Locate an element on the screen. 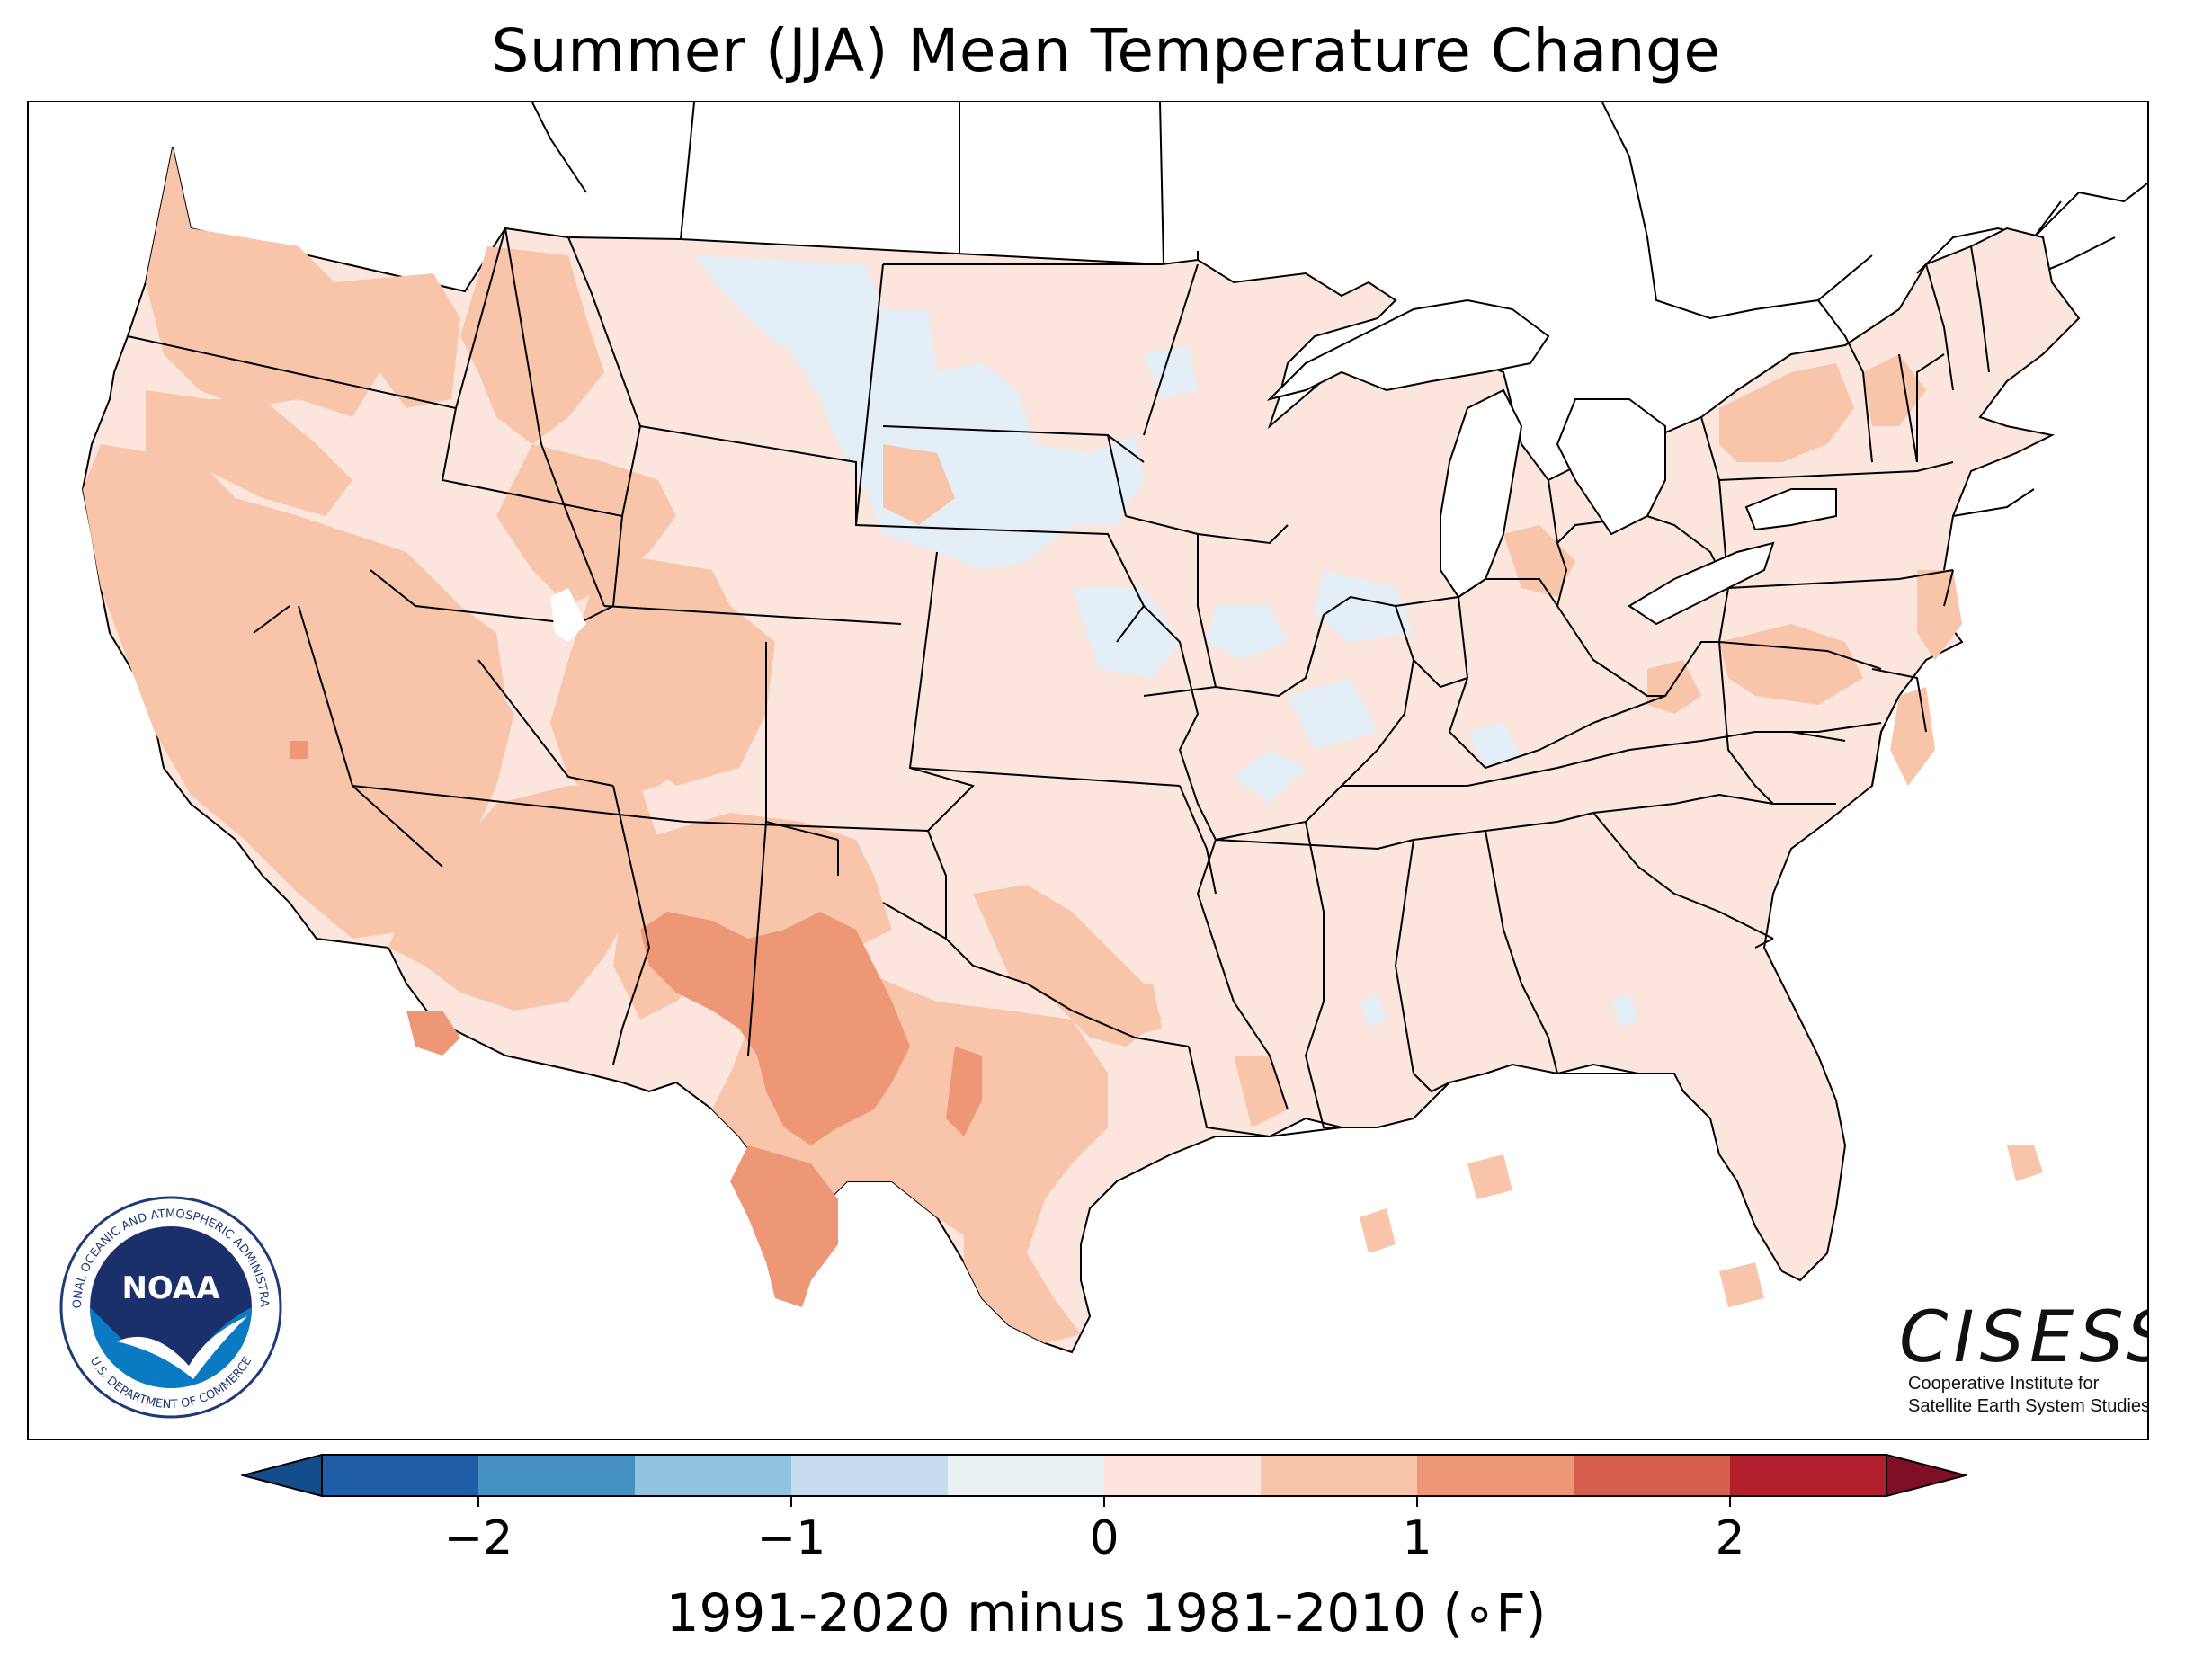 The height and width of the screenshot is (1666, 2212). colorbar-units-label: 1991-2020 minus 1981-2010 (∘F) is located at coordinates (1106, 1613).